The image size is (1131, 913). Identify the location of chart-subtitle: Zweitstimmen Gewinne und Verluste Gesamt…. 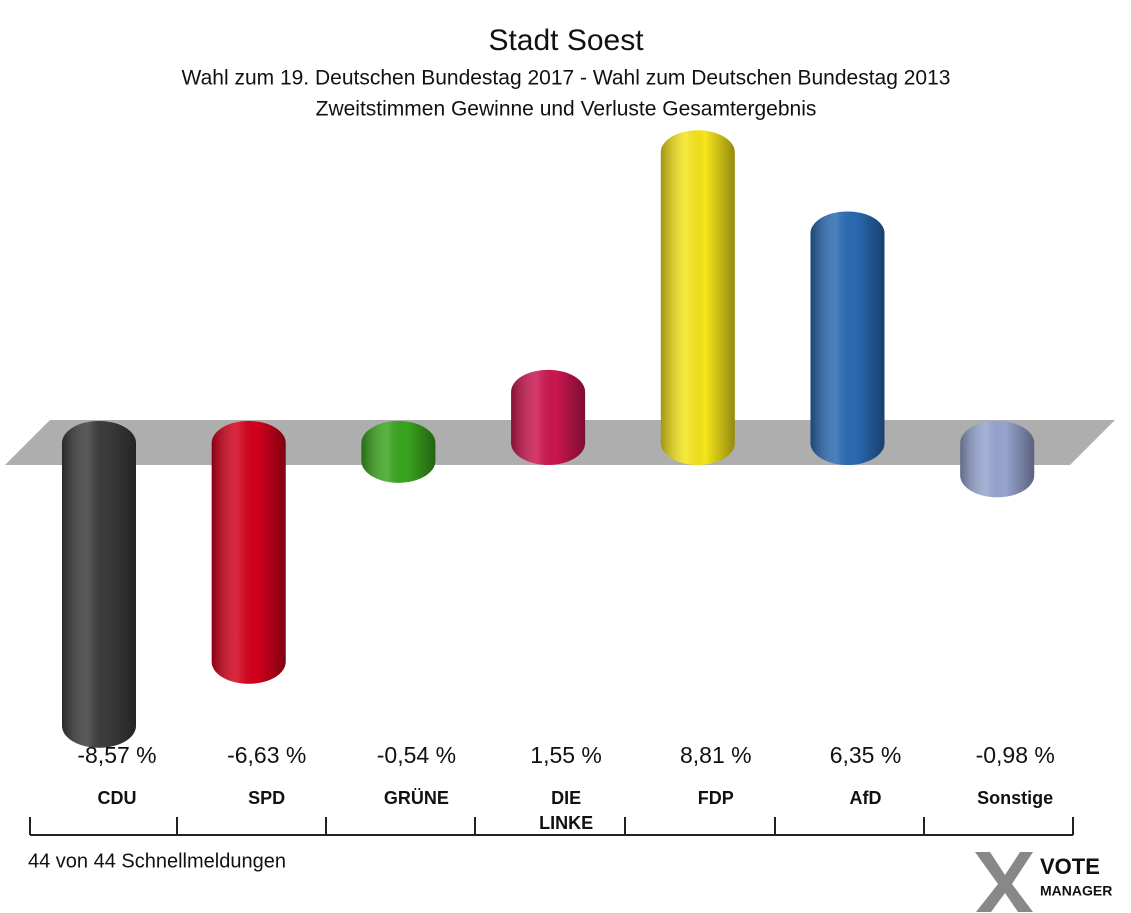
(566, 109).